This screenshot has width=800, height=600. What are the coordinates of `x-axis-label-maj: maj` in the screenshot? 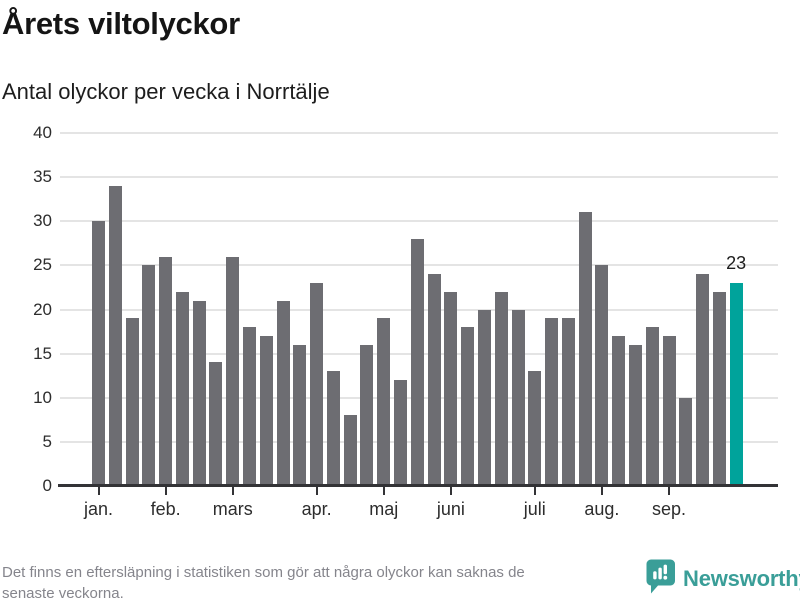 It's located at (384, 509).